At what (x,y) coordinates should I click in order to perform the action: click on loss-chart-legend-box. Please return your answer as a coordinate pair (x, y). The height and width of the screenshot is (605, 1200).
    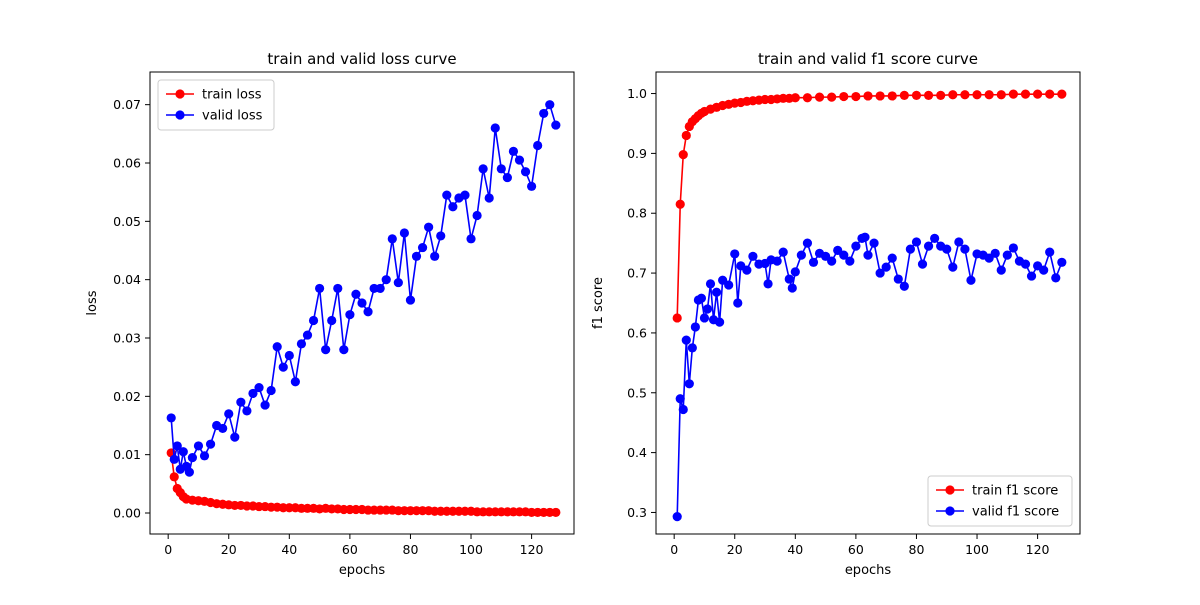
    Looking at the image, I should click on (216, 105).